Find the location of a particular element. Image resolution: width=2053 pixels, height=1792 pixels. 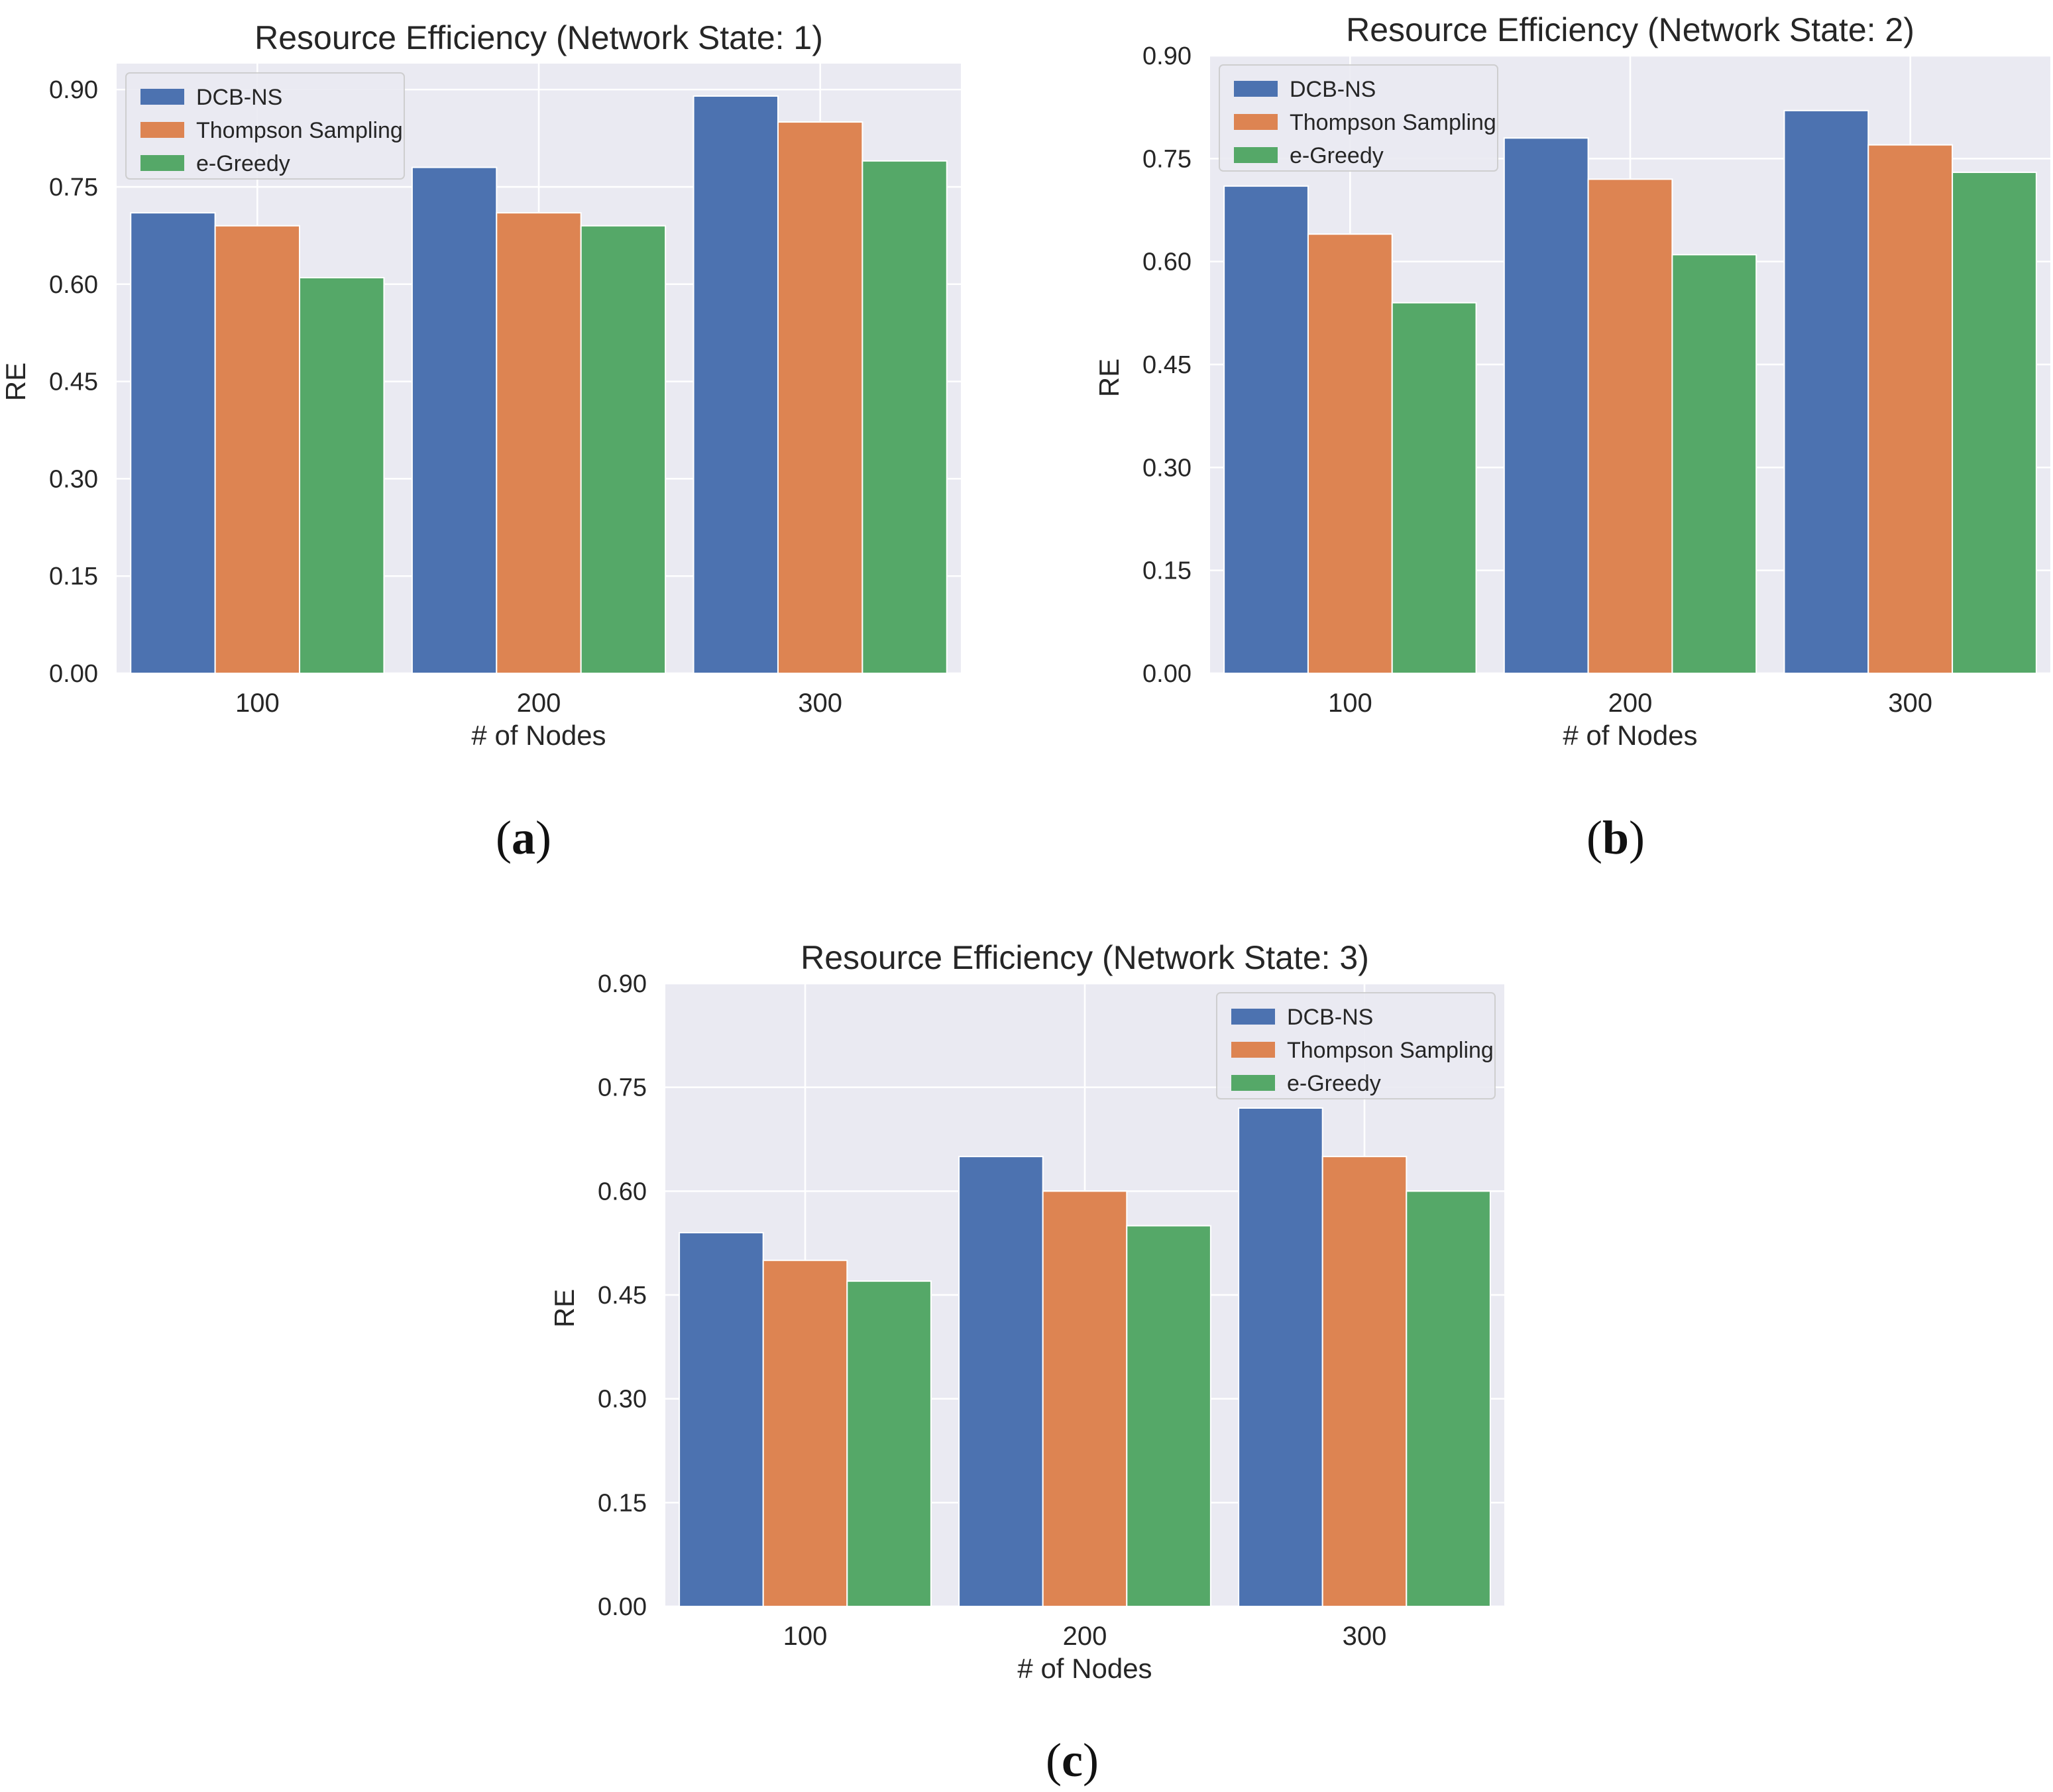

panel-letter: a is located at coordinates (524, 837).